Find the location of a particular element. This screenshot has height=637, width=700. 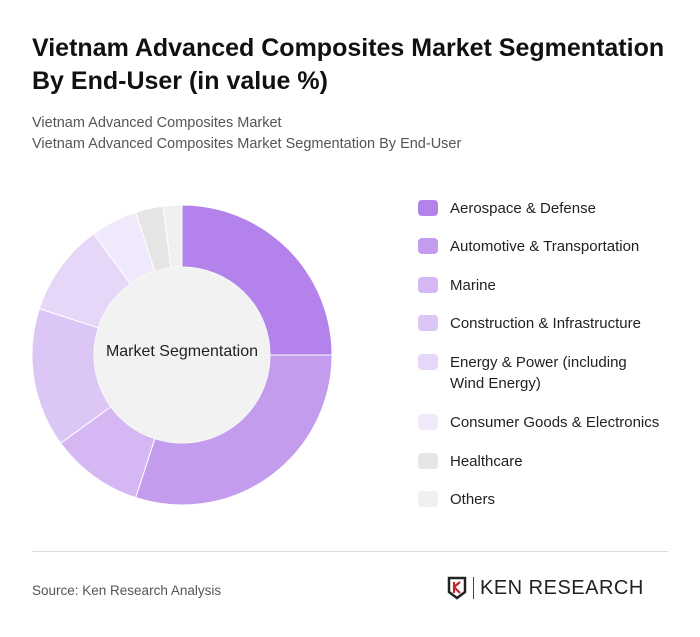

donut-center-label: Market Segmentation is located at coordinates (182, 351).